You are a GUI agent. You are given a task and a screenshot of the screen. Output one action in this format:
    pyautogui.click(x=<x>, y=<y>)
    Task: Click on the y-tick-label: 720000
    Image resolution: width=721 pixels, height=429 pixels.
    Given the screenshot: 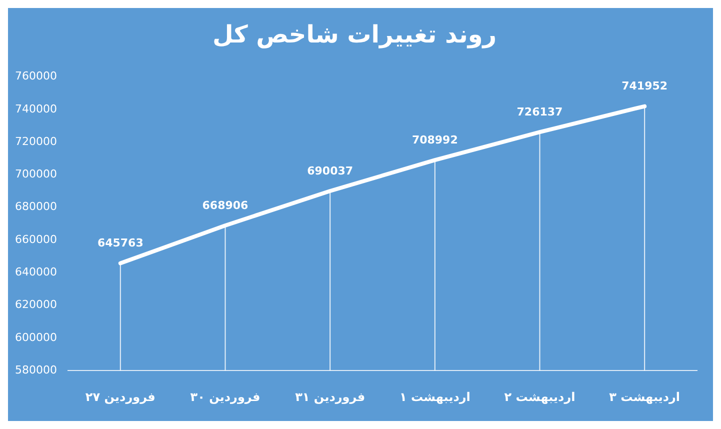 What is the action you would take?
    pyautogui.click(x=35, y=141)
    